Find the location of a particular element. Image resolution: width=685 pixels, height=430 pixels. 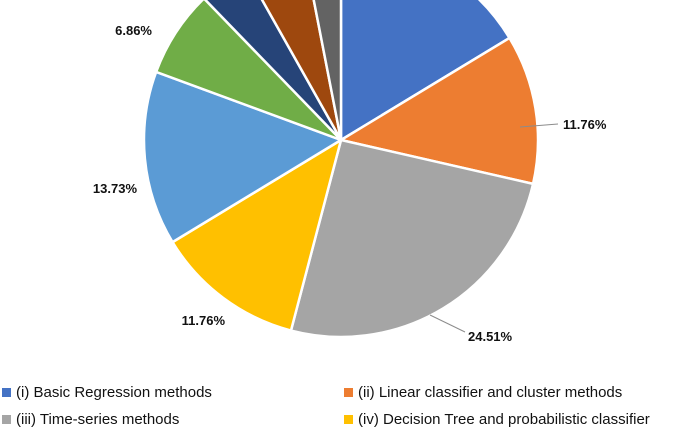

legend-item-time-series: (iii) Time-series methods is located at coordinates (90, 419).